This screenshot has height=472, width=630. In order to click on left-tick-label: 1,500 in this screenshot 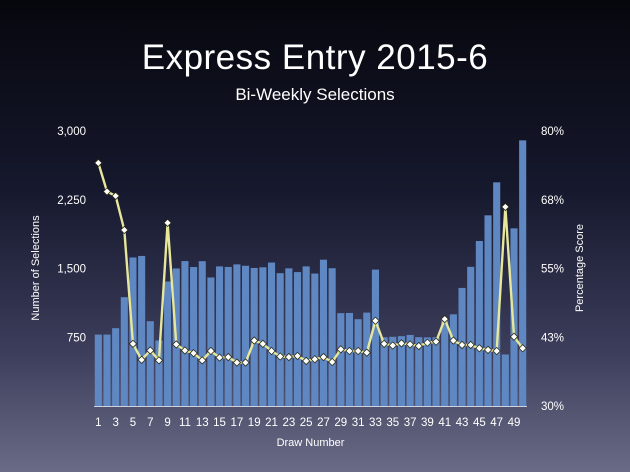, I will do `click(71, 270)`.